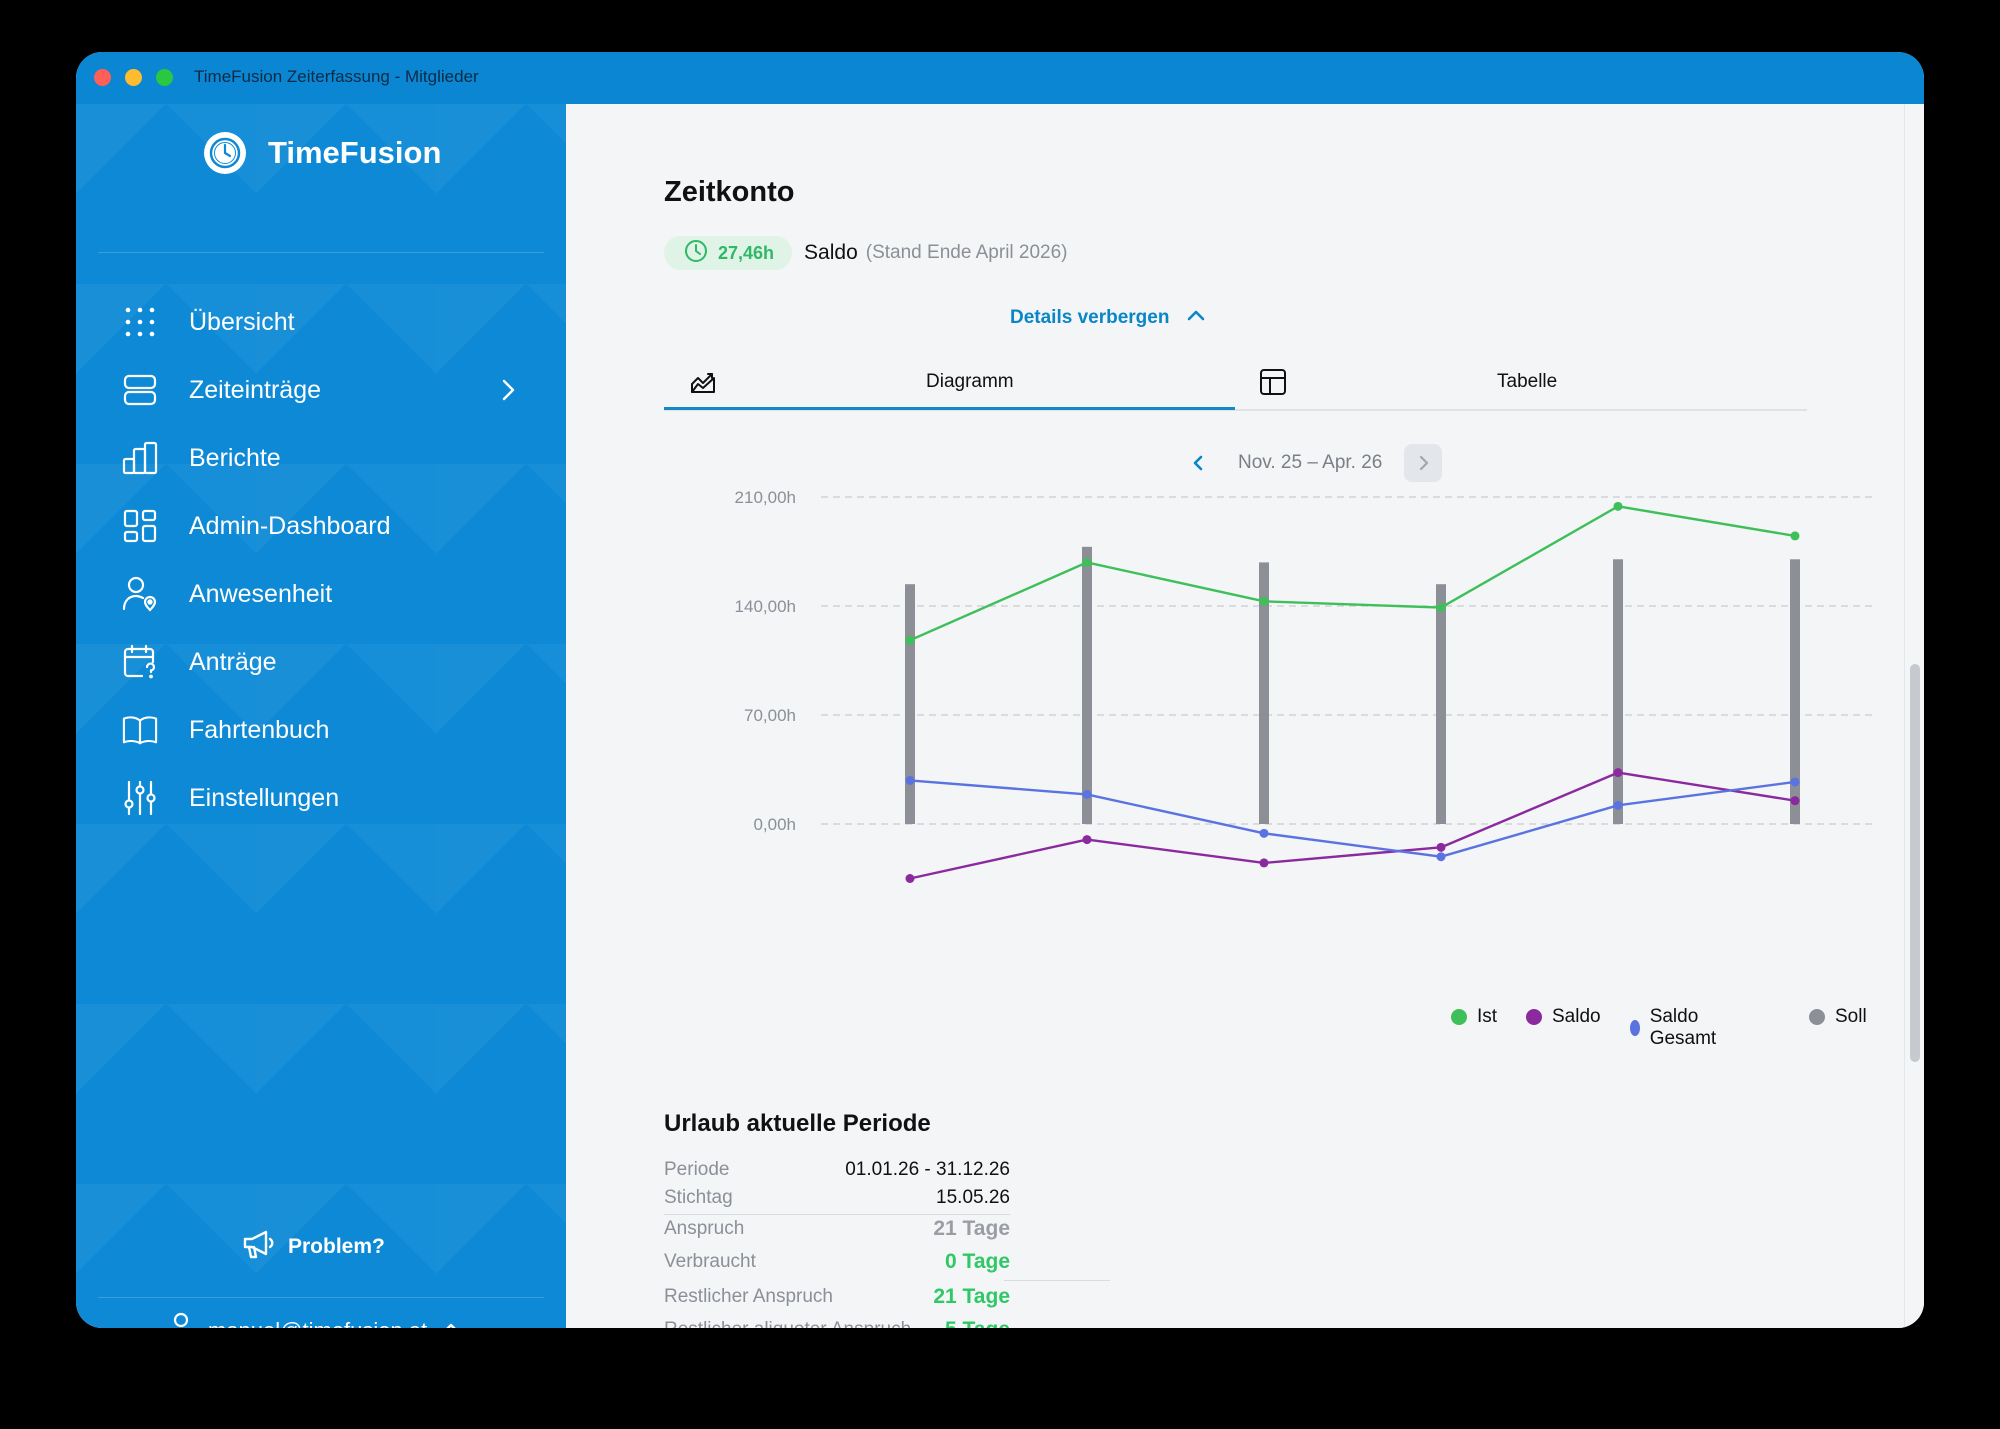  I want to click on legend-label: Soll, so click(1851, 1016).